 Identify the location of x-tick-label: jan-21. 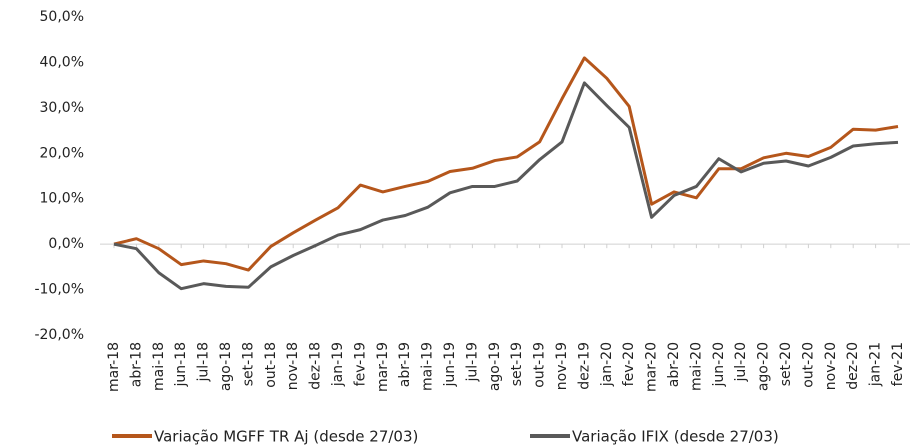
(876, 364).